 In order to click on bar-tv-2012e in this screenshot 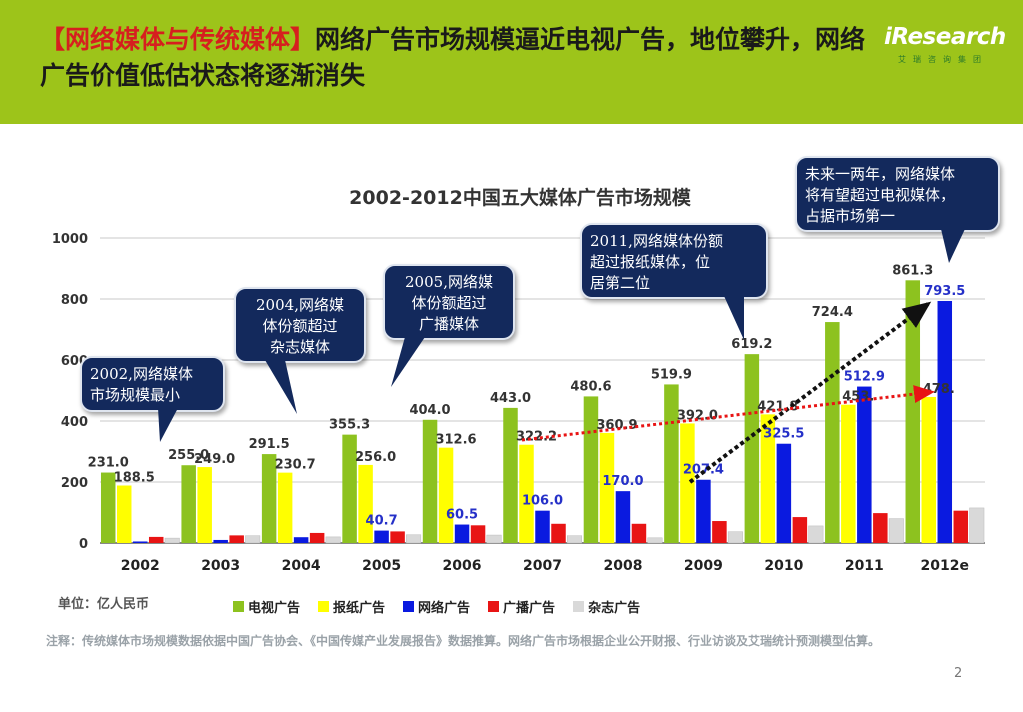, I will do `click(913, 411)`.